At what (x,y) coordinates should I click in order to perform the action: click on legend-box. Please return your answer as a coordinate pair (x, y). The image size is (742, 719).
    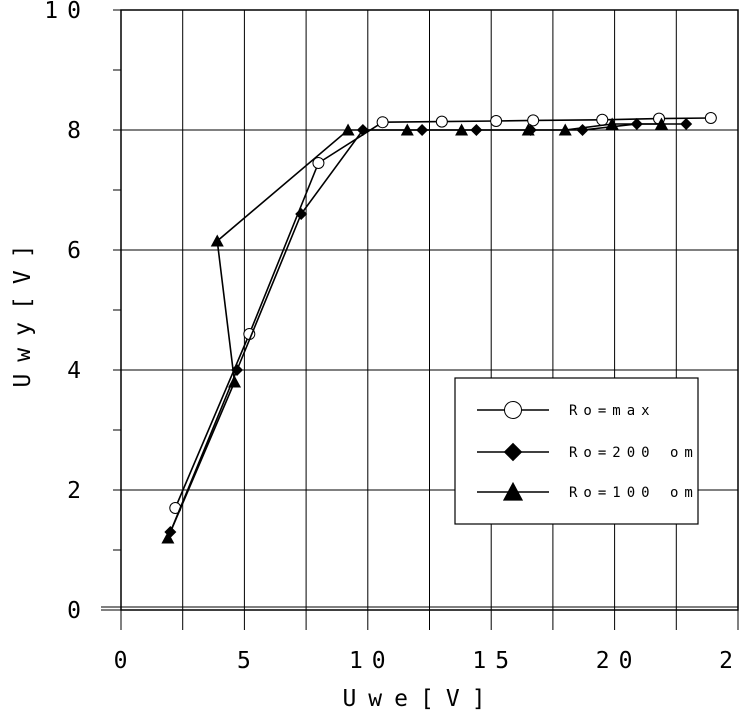
    Looking at the image, I should click on (576, 451).